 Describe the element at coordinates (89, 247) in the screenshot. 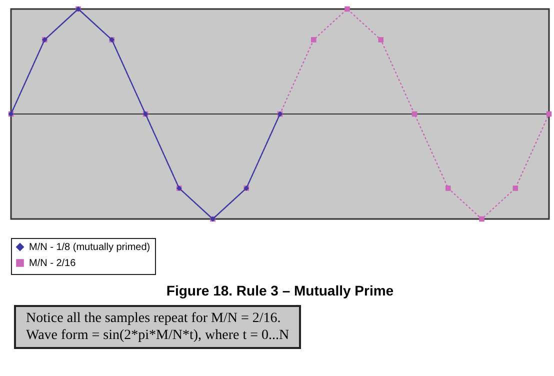

I see `legend-label: M/N - 1/8 (mutually primed)` at that location.